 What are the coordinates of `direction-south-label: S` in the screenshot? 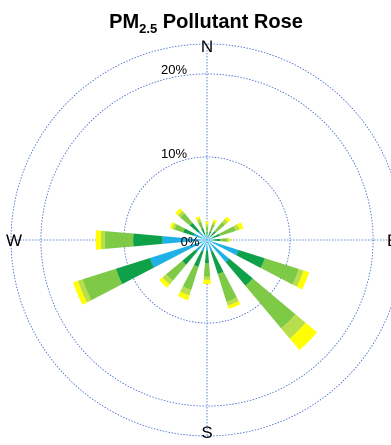 It's located at (206, 432).